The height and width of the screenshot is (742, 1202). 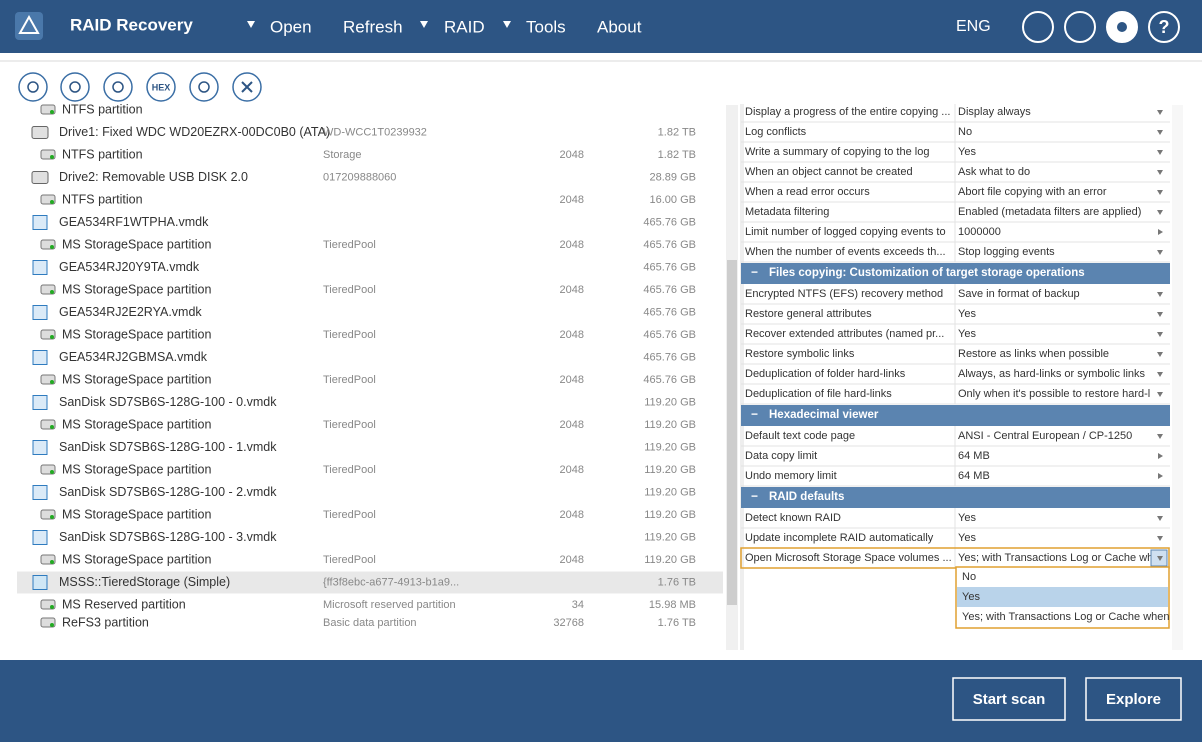 What do you see at coordinates (973, 26) in the screenshot?
I see `language: ENG` at bounding box center [973, 26].